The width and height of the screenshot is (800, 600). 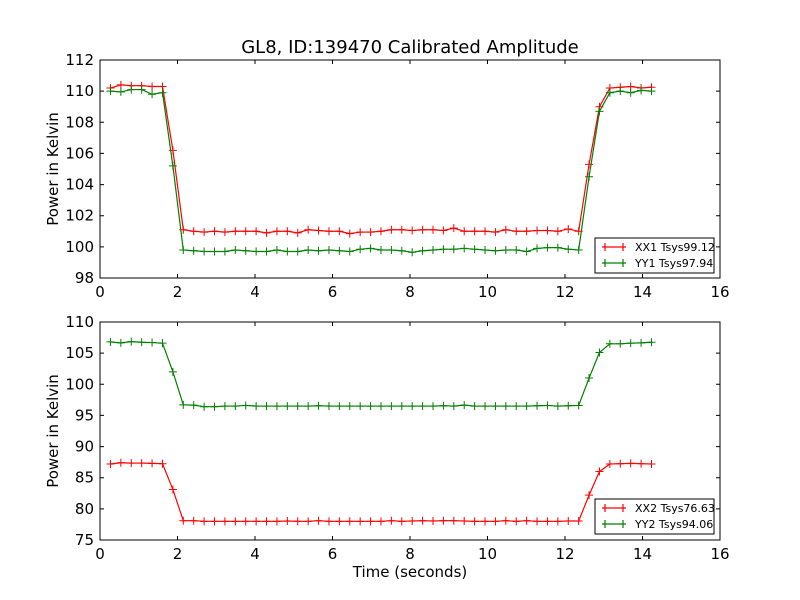 What do you see at coordinates (100, 292) in the screenshot?
I see `x-tick-label: 0` at bounding box center [100, 292].